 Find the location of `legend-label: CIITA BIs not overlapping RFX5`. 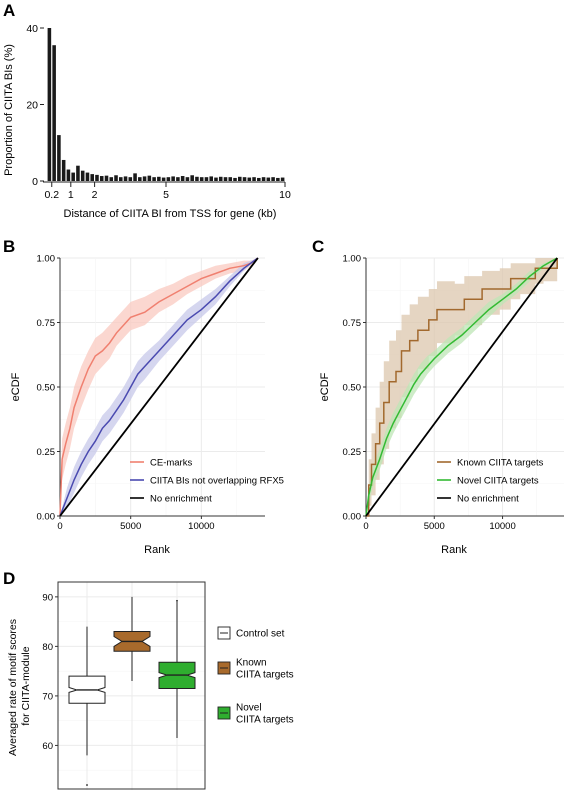

legend-label: CIITA BIs not overlapping RFX5 is located at coordinates (217, 481).